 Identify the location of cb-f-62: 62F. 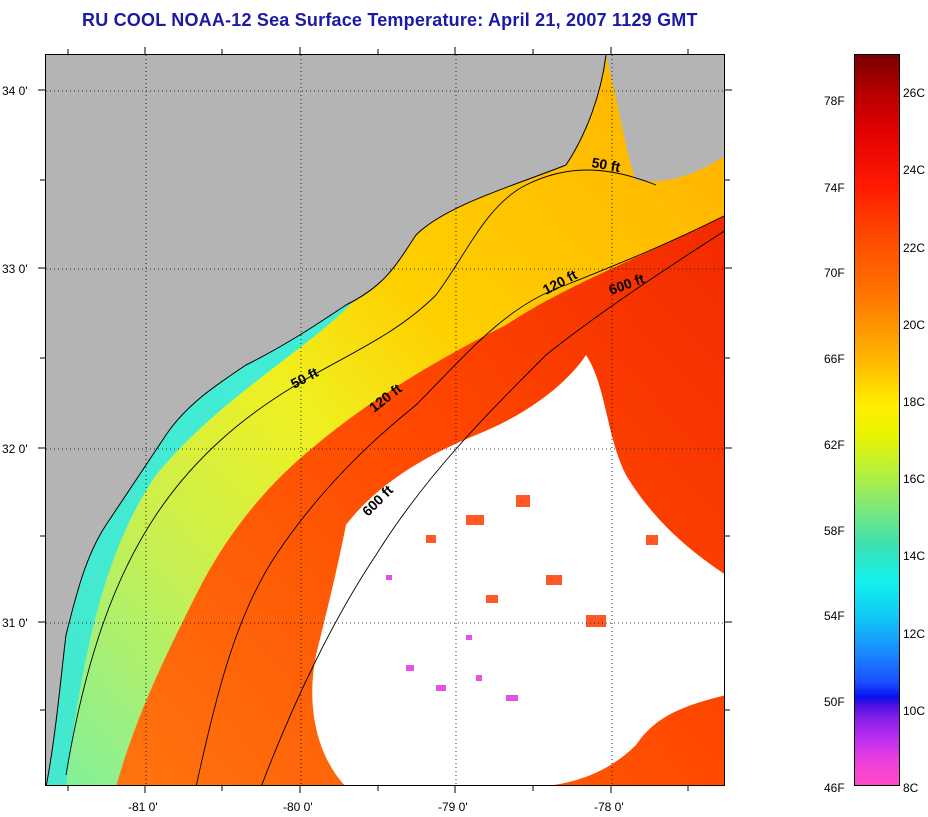
(834, 445).